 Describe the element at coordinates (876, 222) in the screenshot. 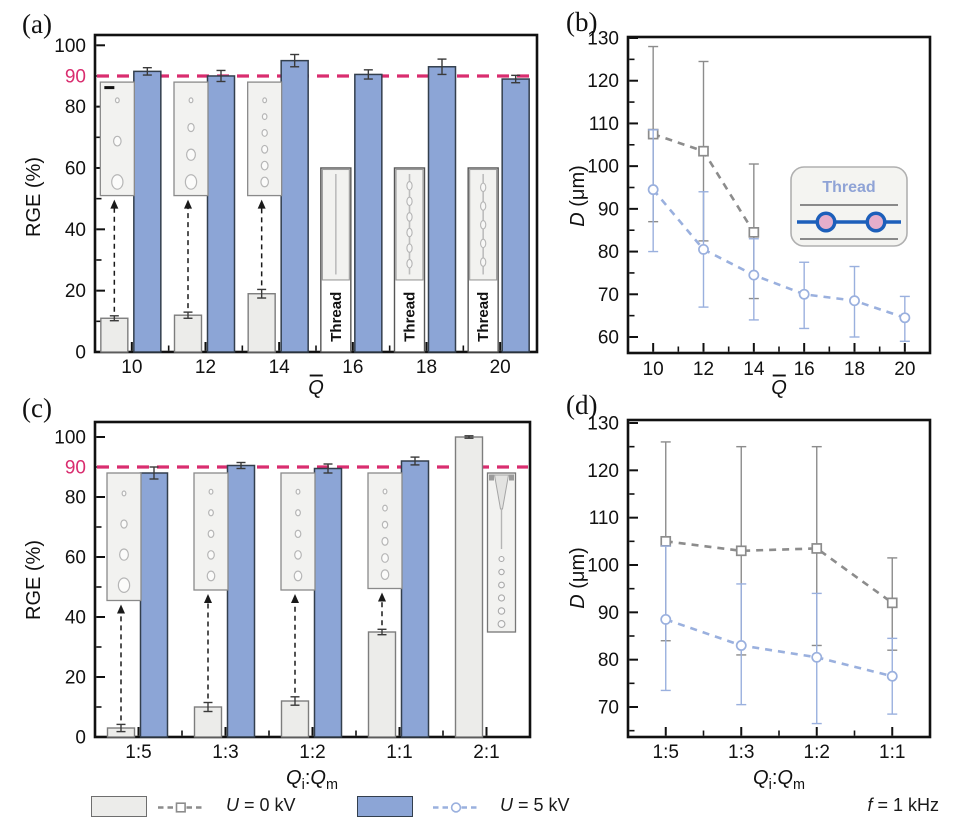

I see `encapsulated-droplet` at that location.